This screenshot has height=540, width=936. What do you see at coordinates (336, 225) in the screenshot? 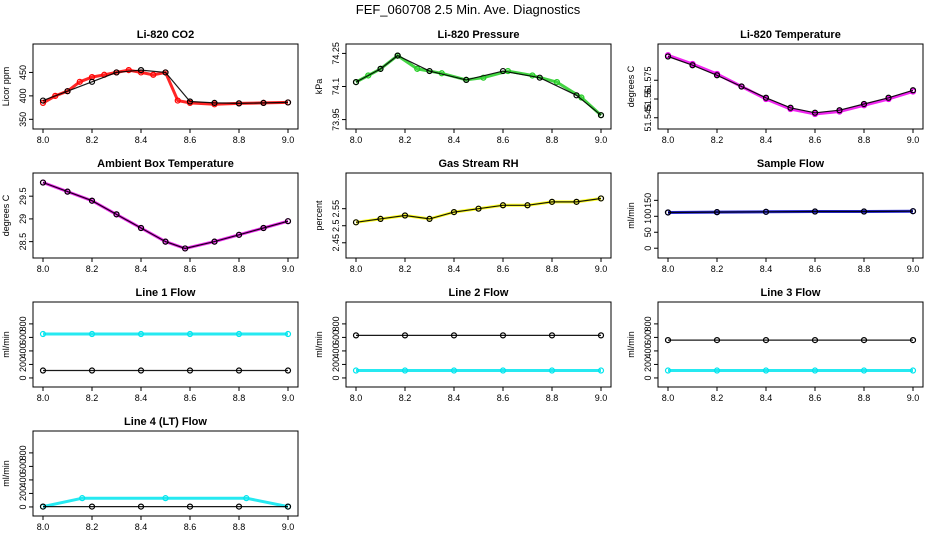
I see `y-tick-label: 2.5` at bounding box center [336, 225].